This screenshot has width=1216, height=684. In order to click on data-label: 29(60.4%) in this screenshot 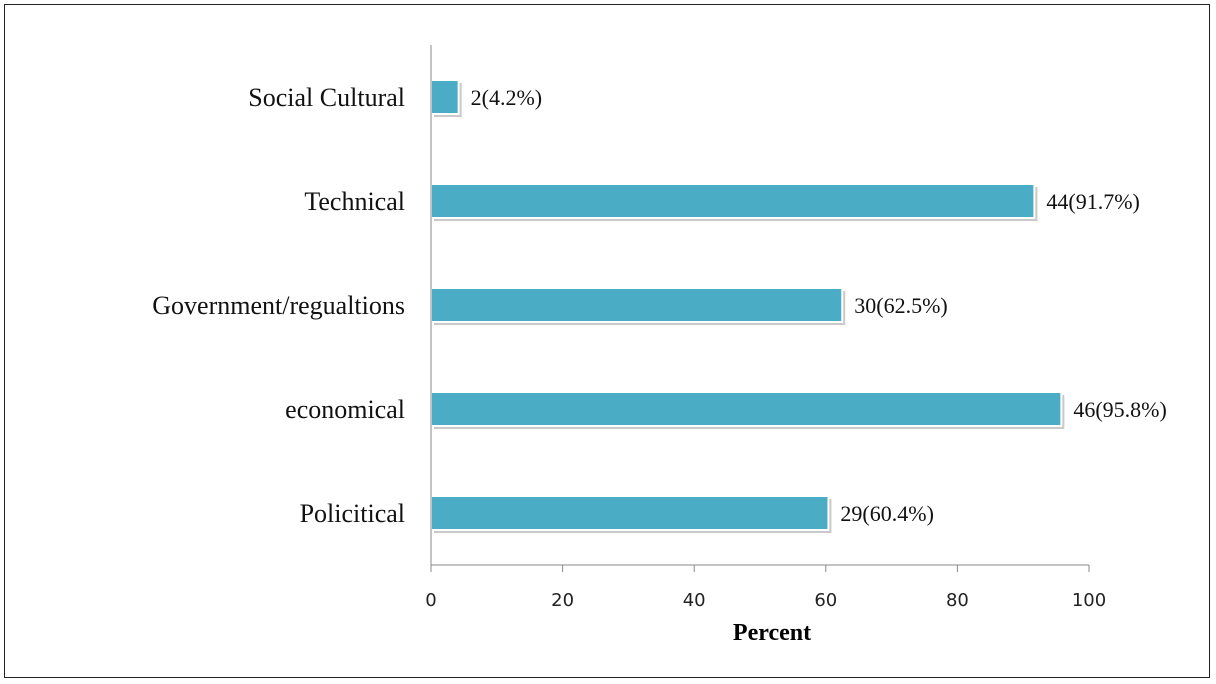, I will do `click(886, 513)`.